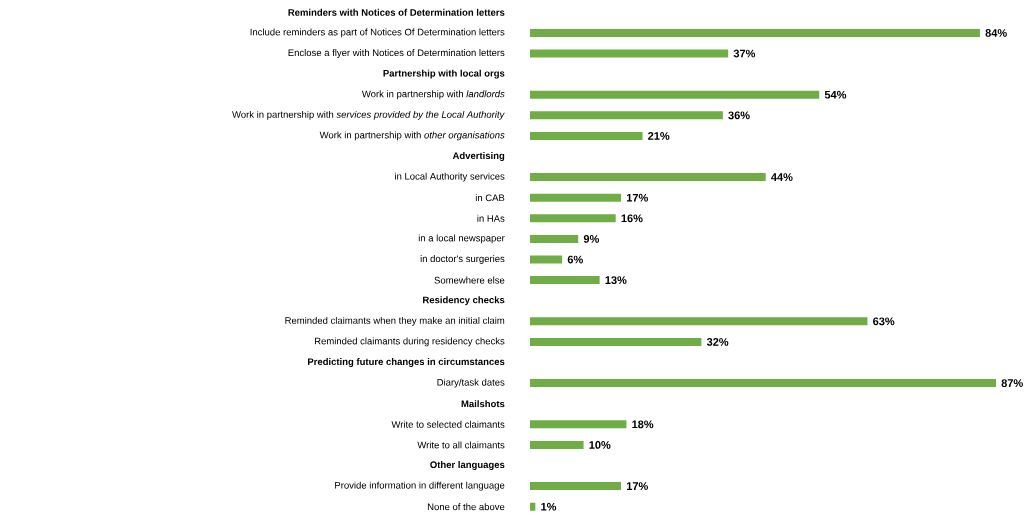  I want to click on y-tick-label: Work in partnership with other organisations, so click(412, 136).